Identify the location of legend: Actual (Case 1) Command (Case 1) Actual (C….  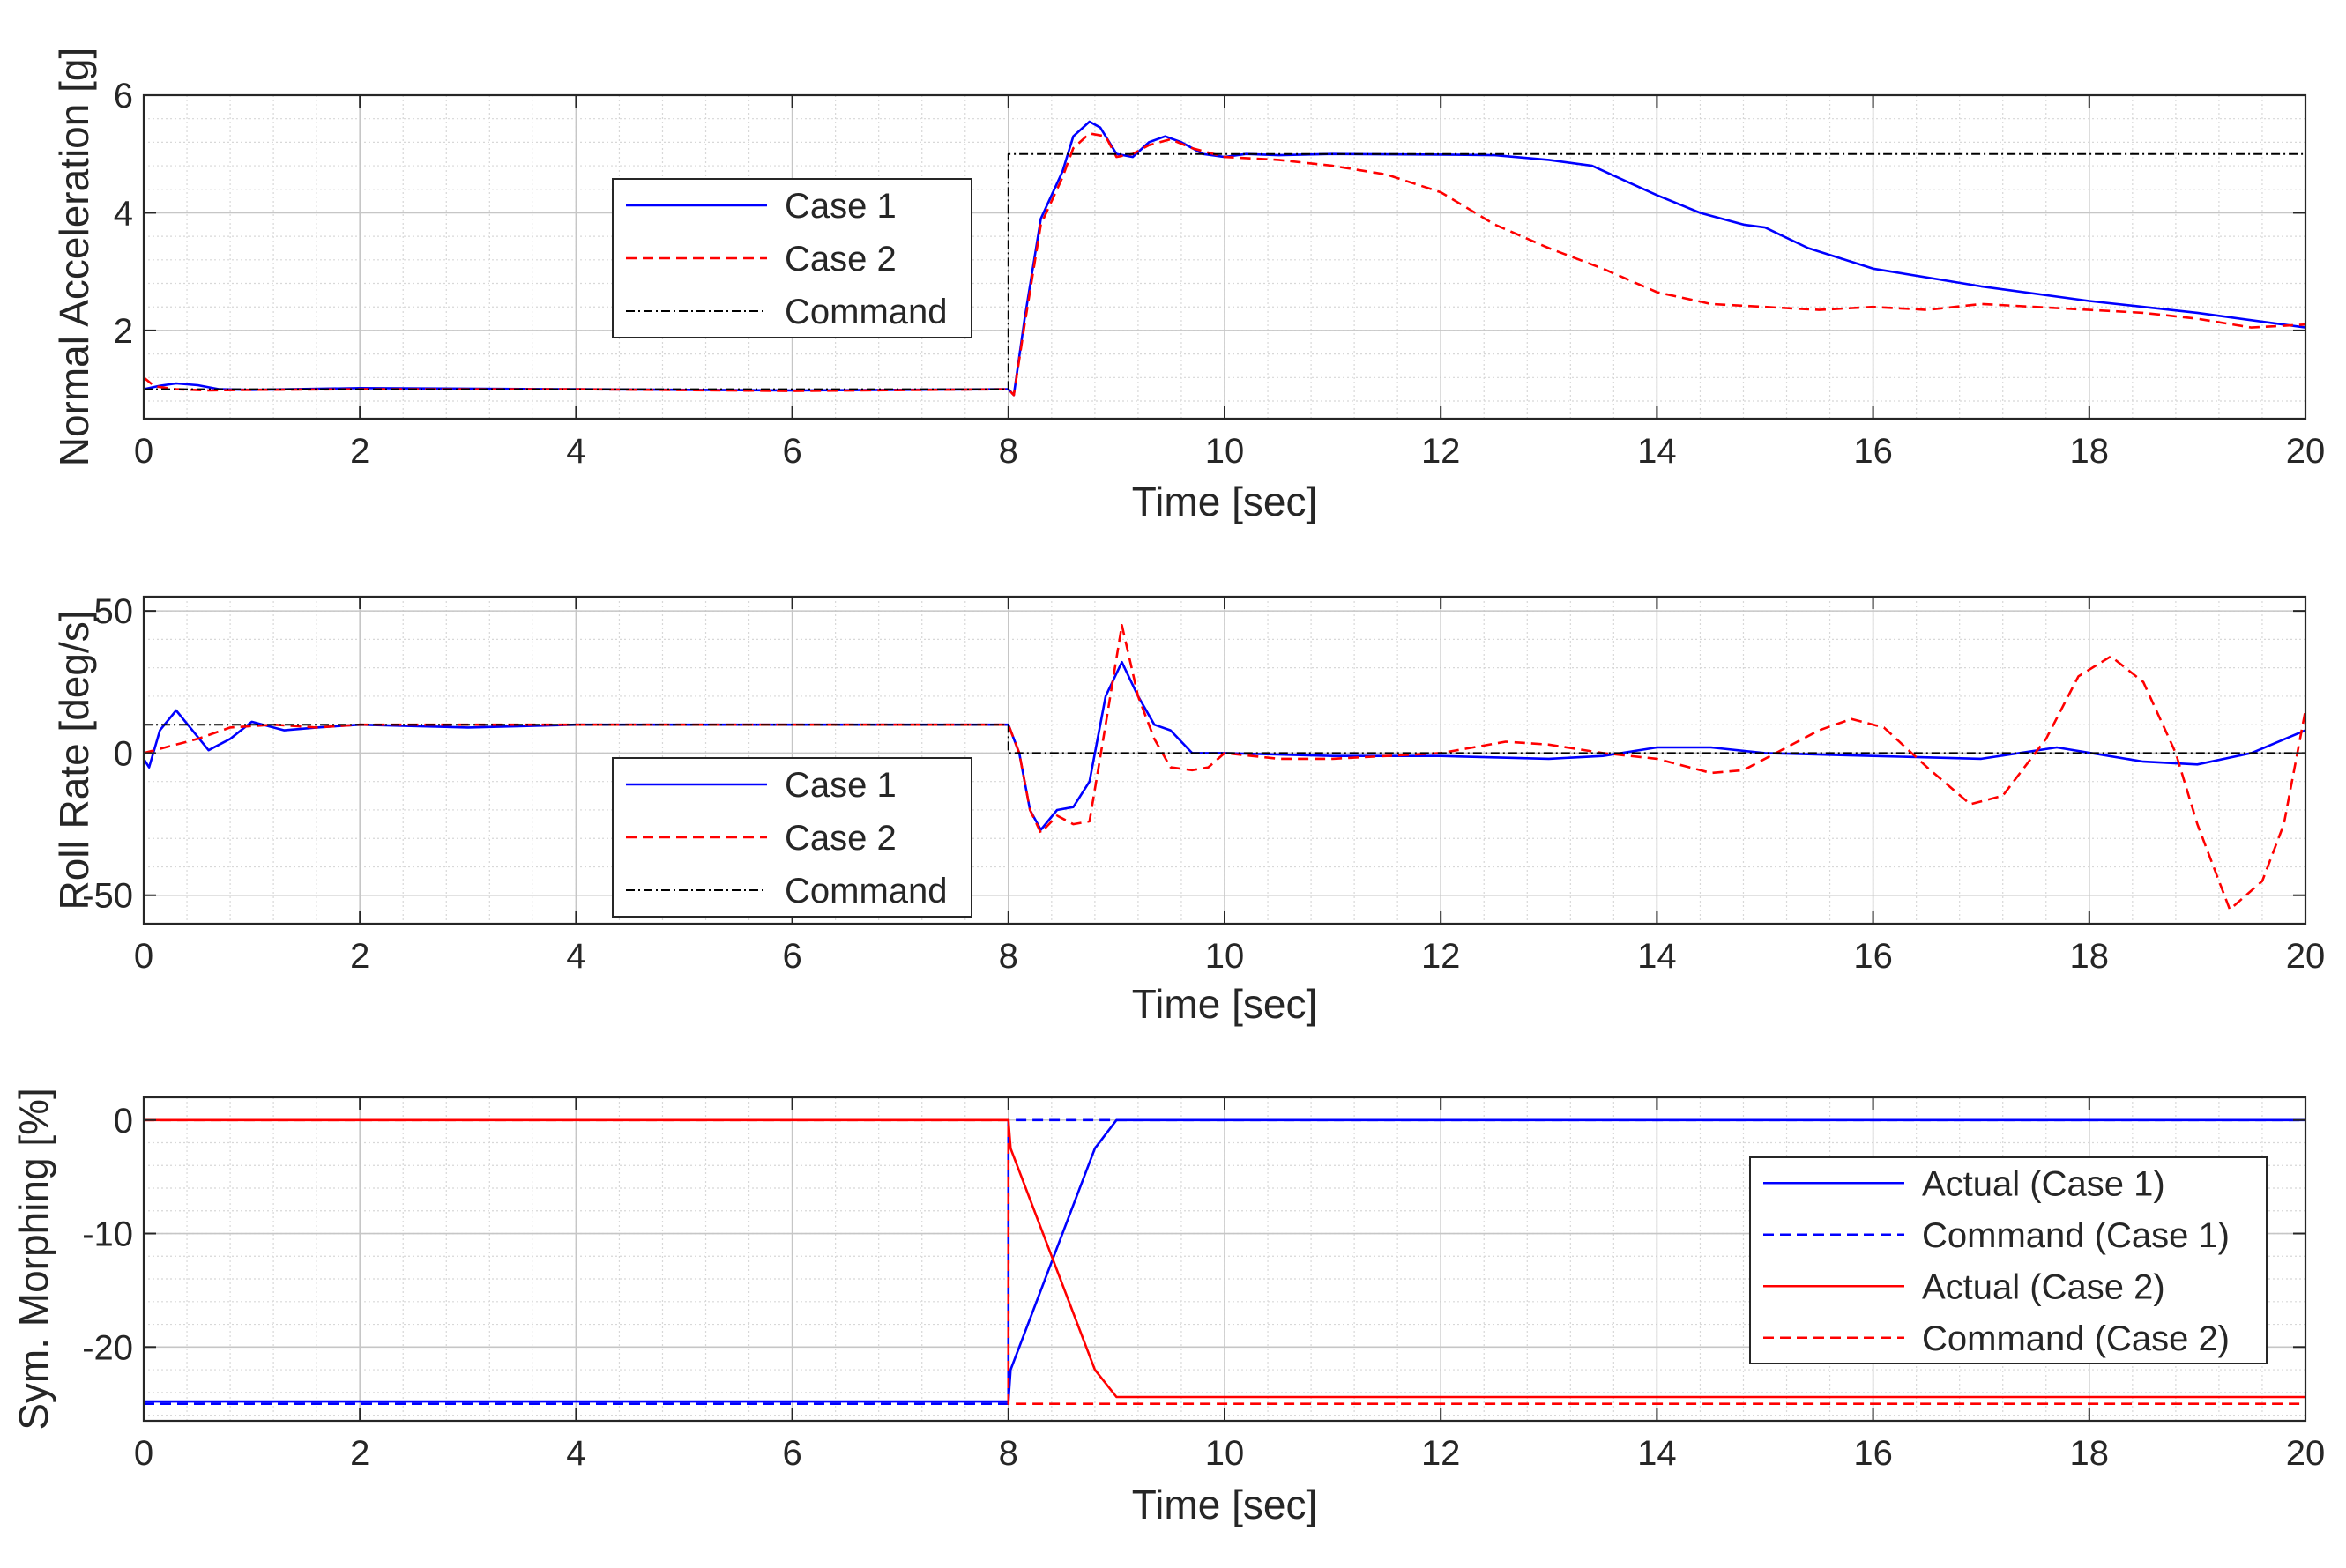
(2009, 1260).